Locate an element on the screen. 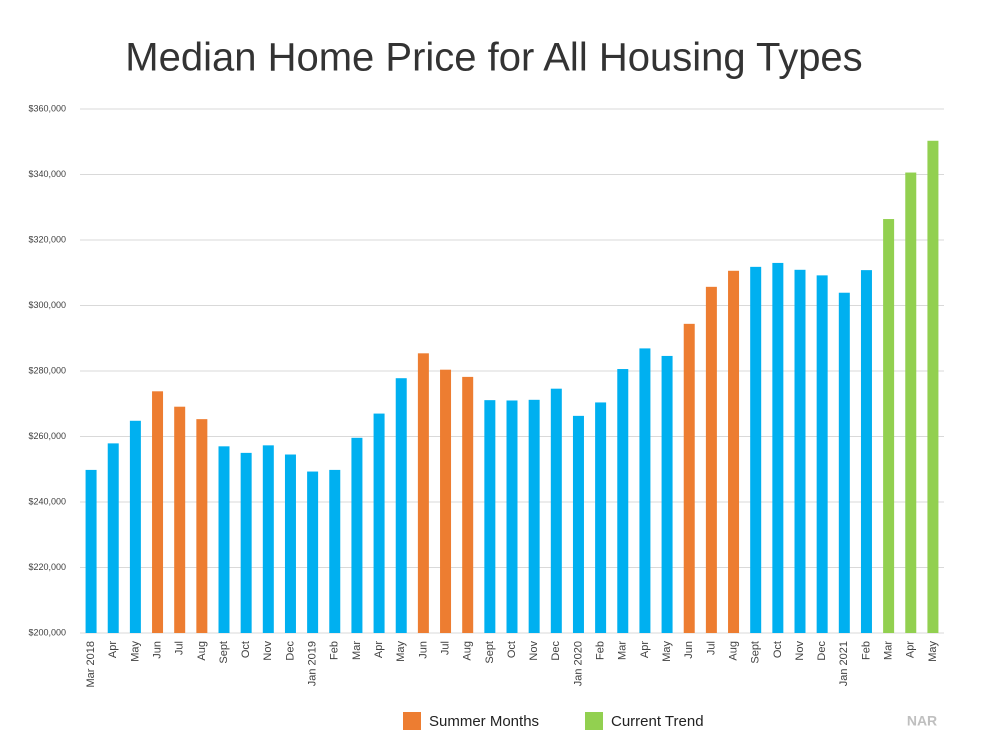  source: NAR is located at coordinates (922, 721).